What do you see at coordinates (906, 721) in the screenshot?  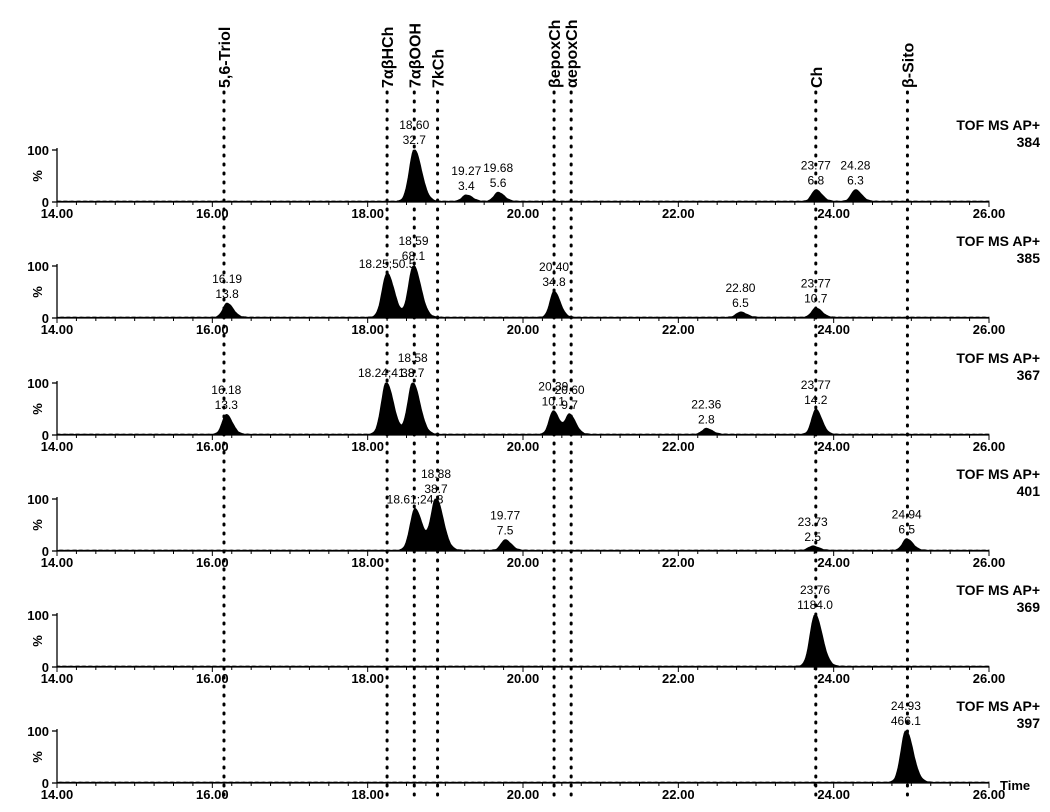 I see `peak-label: 466.1` at bounding box center [906, 721].